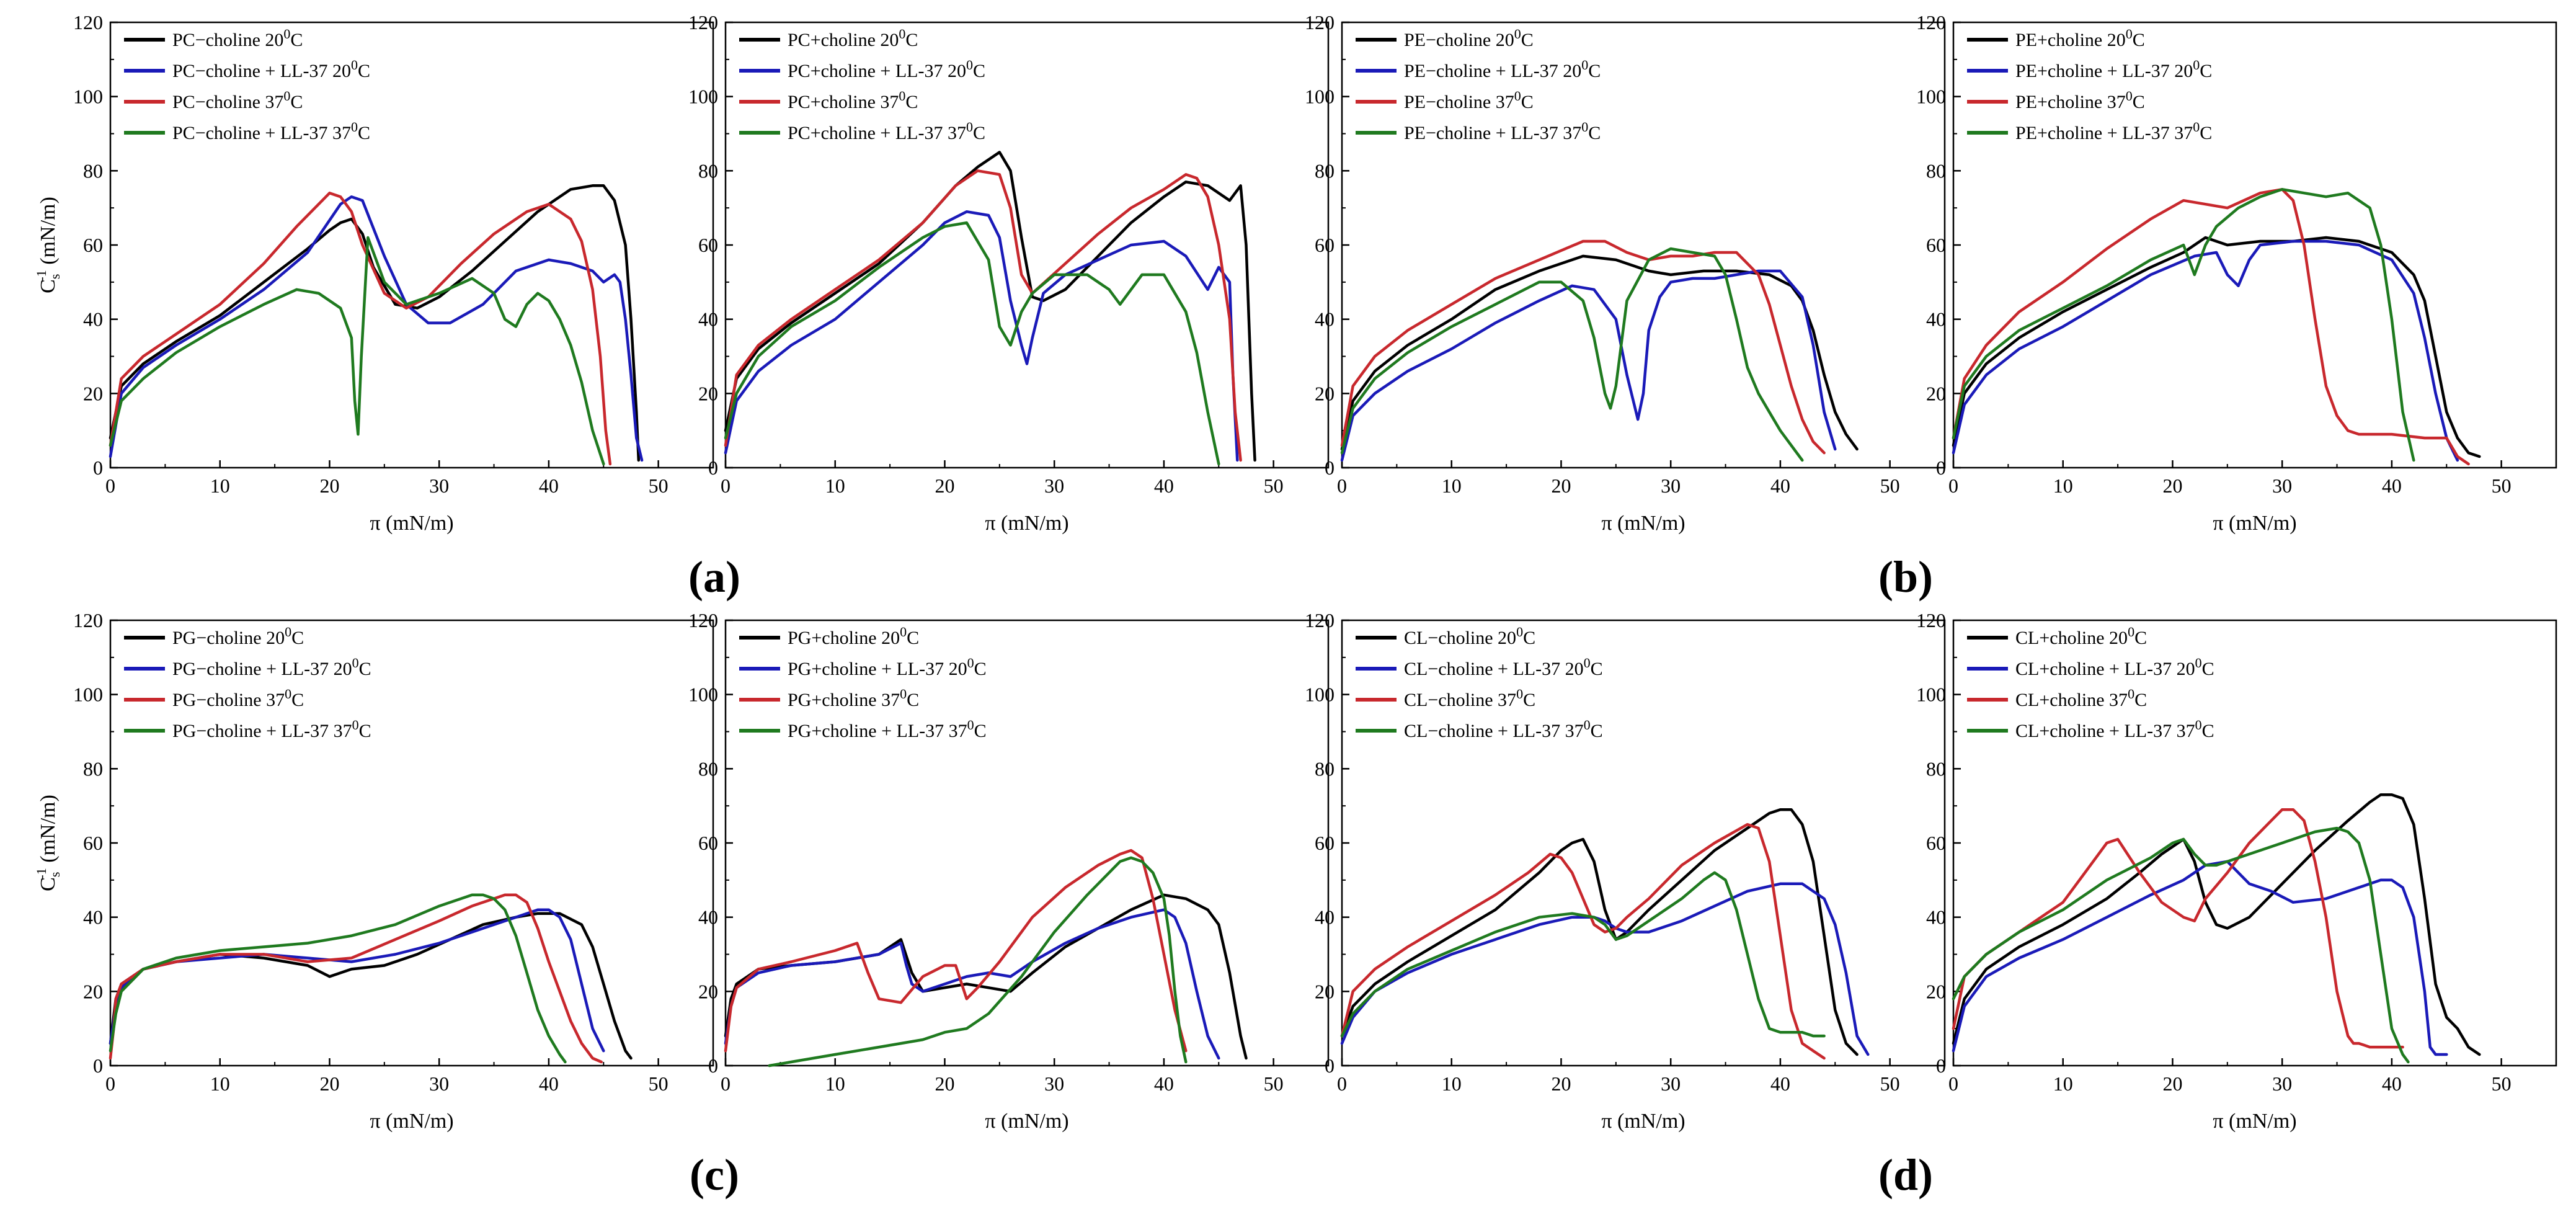  Describe the element at coordinates (2081, 636) in the screenshot. I see `legend-label: CL+choline 200C` at that location.